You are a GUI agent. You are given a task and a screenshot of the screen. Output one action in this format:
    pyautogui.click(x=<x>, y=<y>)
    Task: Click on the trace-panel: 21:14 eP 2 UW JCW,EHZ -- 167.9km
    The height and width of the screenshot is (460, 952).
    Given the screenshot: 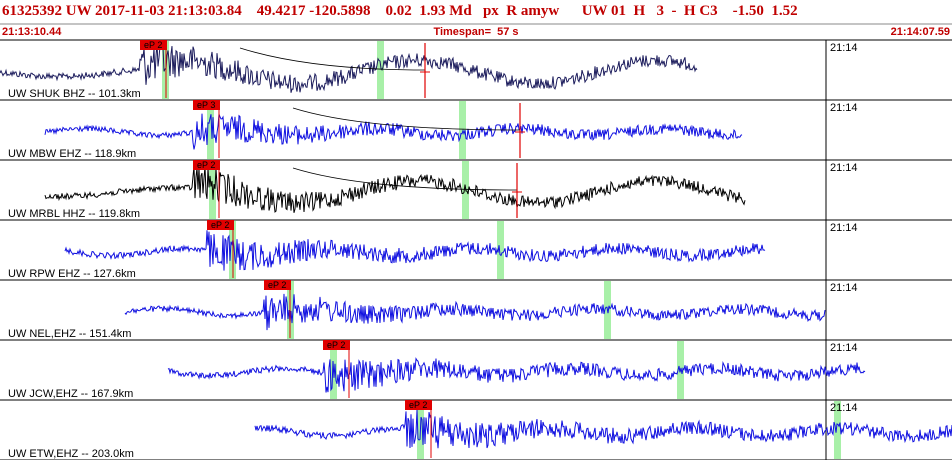 What is the action you would take?
    pyautogui.click(x=476, y=370)
    